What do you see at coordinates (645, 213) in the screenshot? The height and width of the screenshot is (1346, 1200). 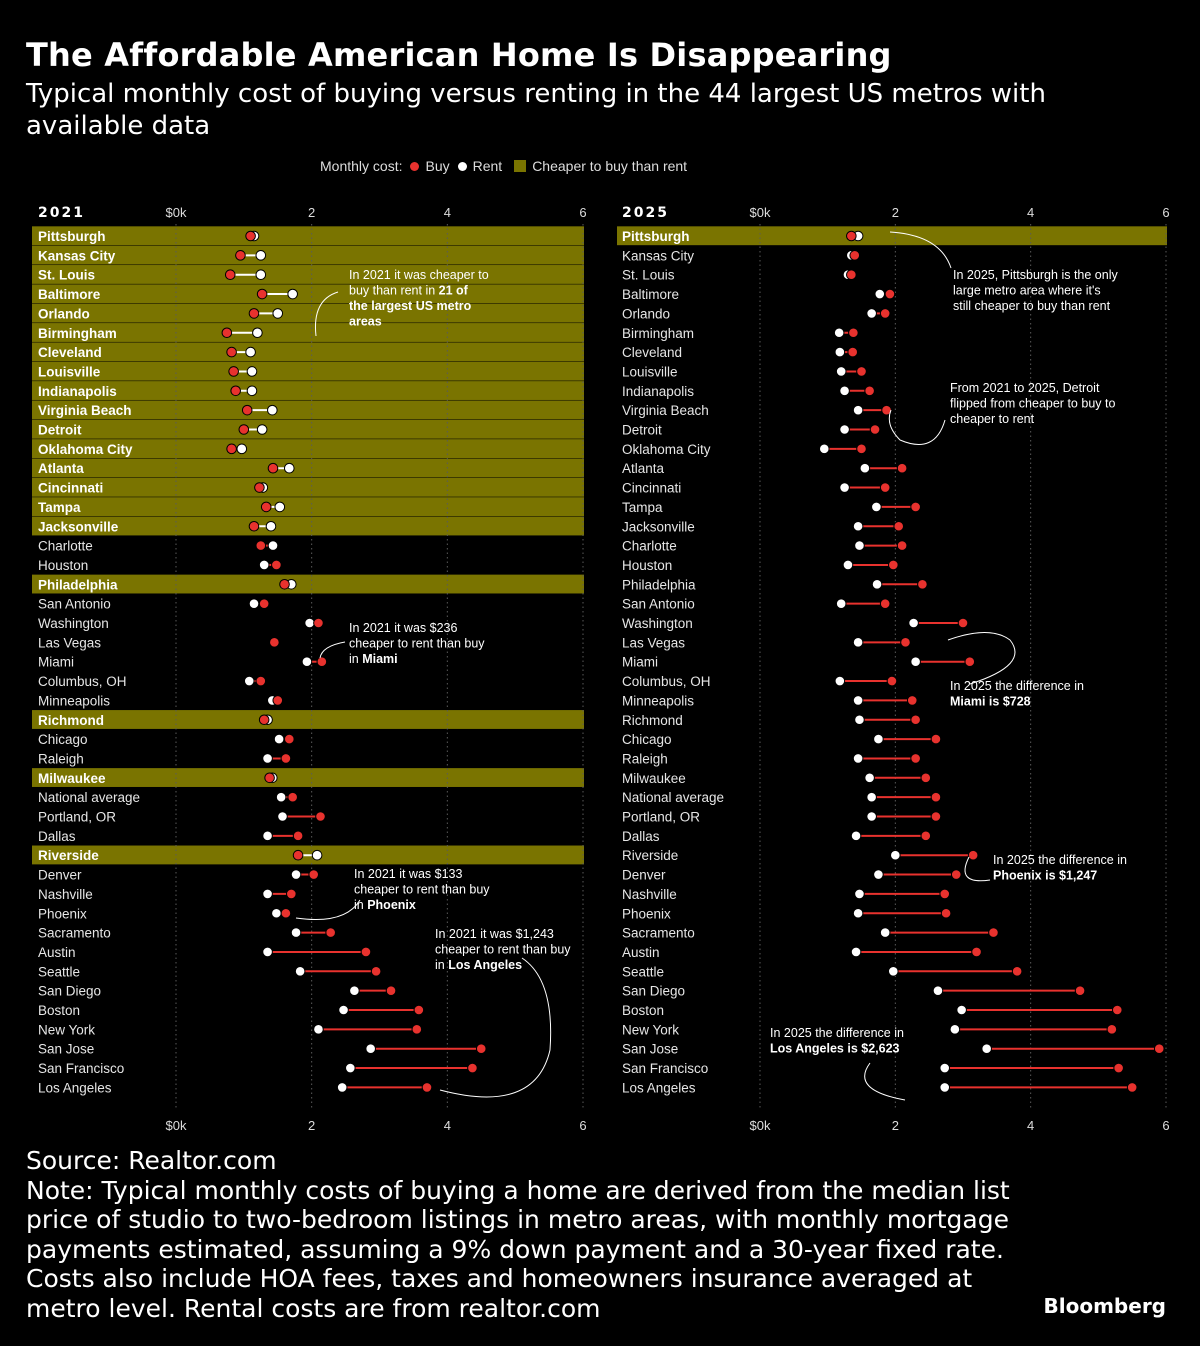 I see `panel-title: 2025` at bounding box center [645, 213].